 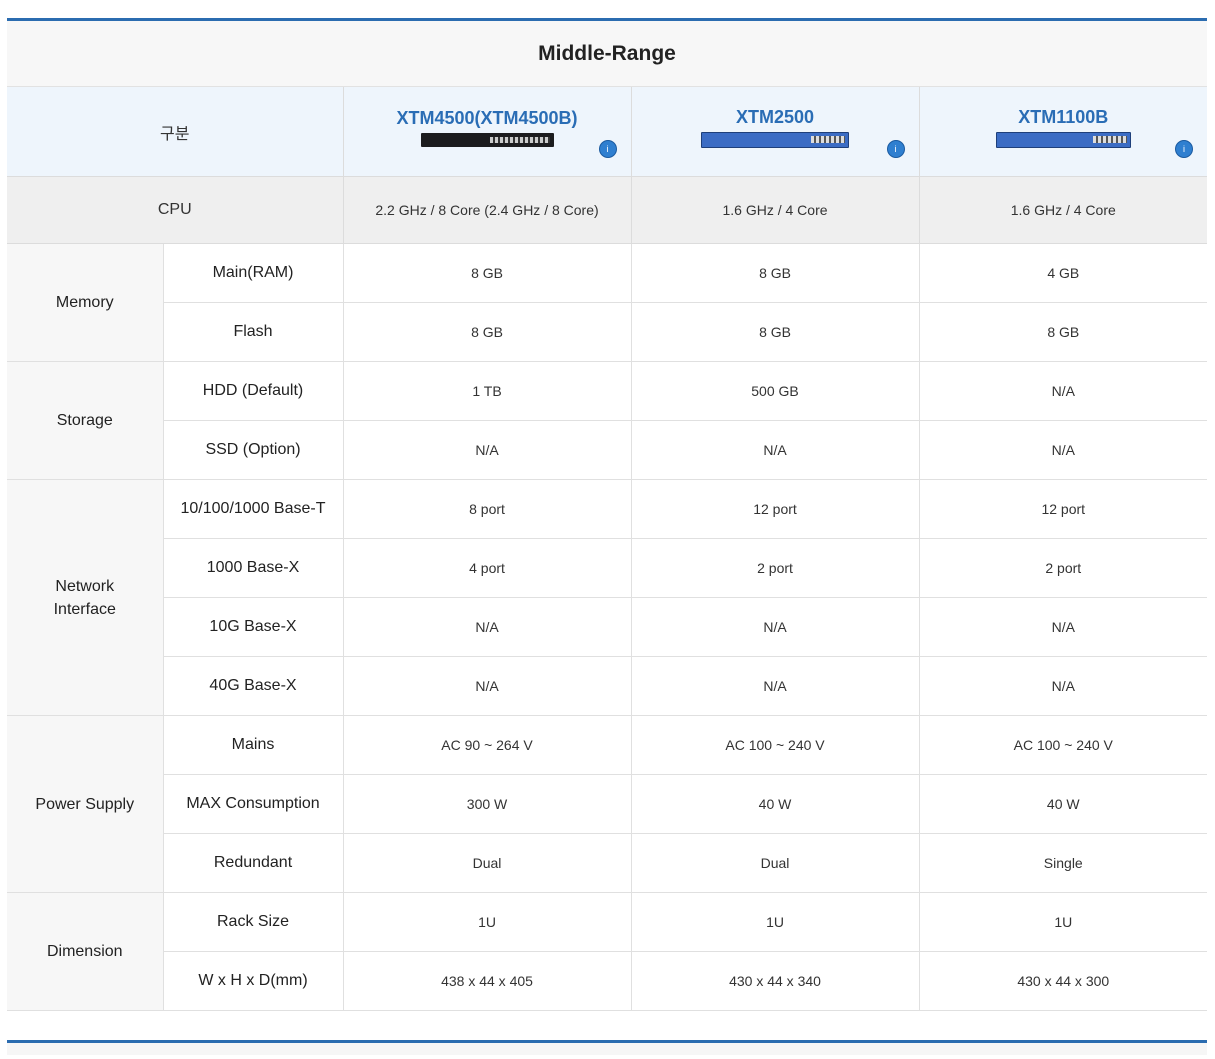 What do you see at coordinates (775, 981) in the screenshot?
I see `spec-value: 430 x 44 x 340` at bounding box center [775, 981].